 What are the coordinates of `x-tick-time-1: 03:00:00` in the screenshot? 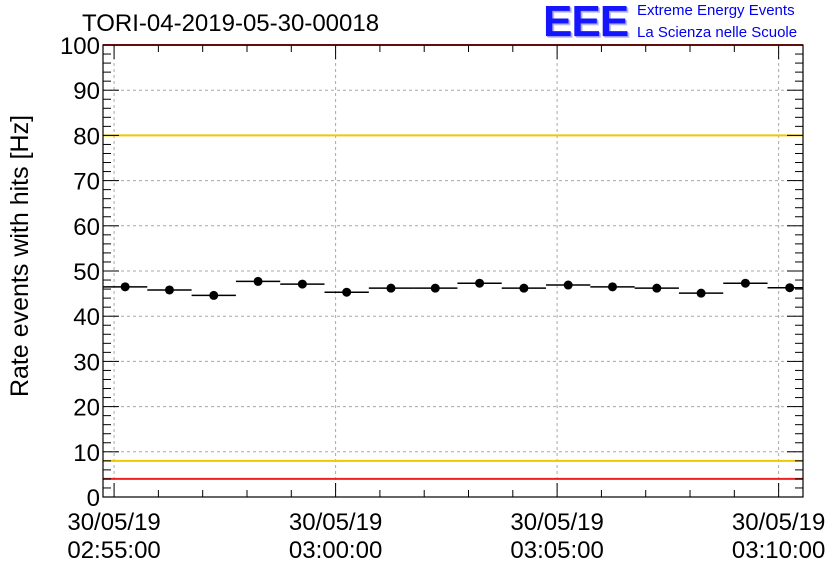 It's located at (335, 550).